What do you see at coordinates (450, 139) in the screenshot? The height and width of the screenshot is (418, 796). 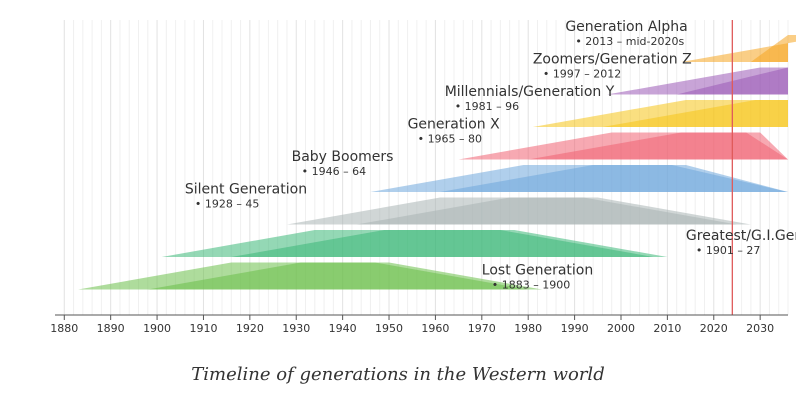 I see `generation-years: • 1965 – 80` at bounding box center [450, 139].